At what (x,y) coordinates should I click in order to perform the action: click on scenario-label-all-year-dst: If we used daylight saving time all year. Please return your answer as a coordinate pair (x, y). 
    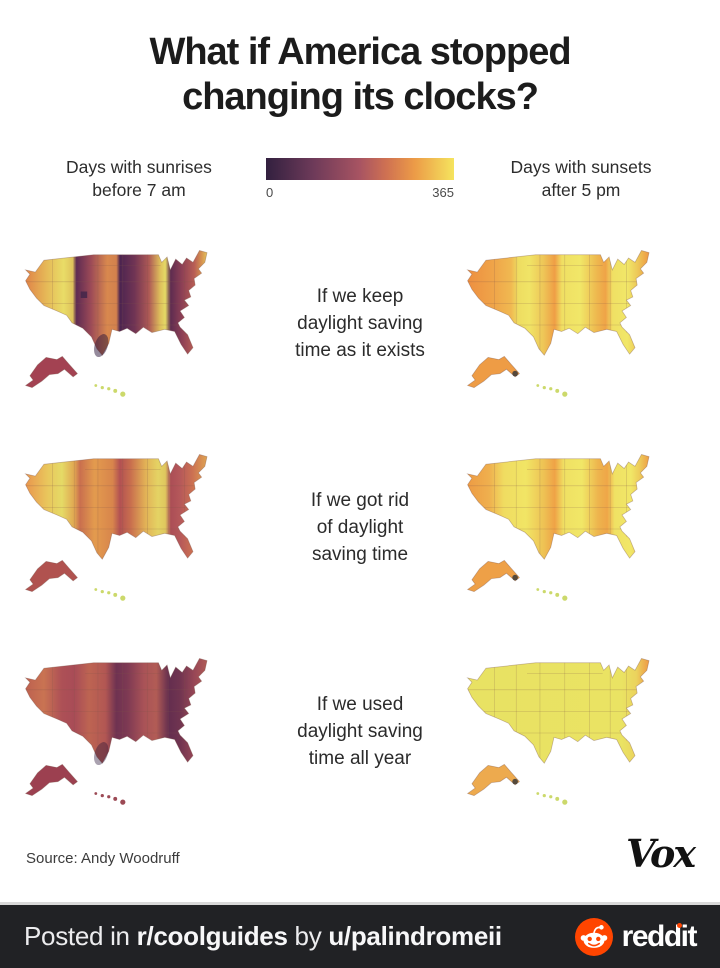
    Looking at the image, I should click on (360, 732).